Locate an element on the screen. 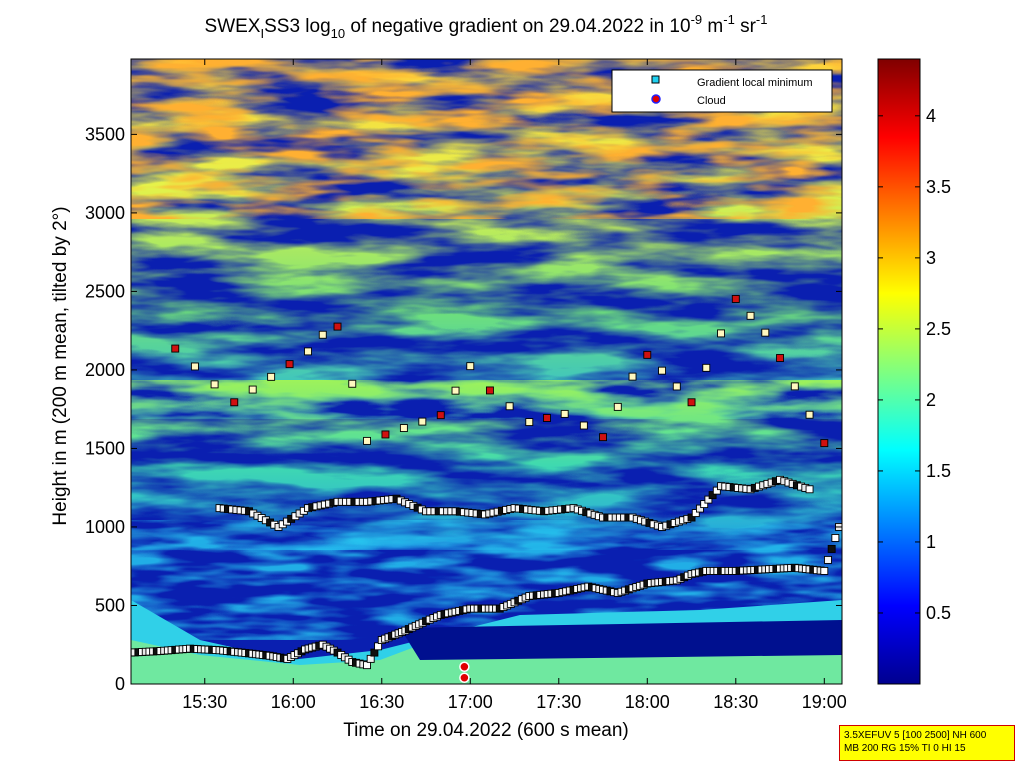 Image resolution: width=1023 pixels, height=767 pixels. title-part: sr is located at coordinates (746, 26).